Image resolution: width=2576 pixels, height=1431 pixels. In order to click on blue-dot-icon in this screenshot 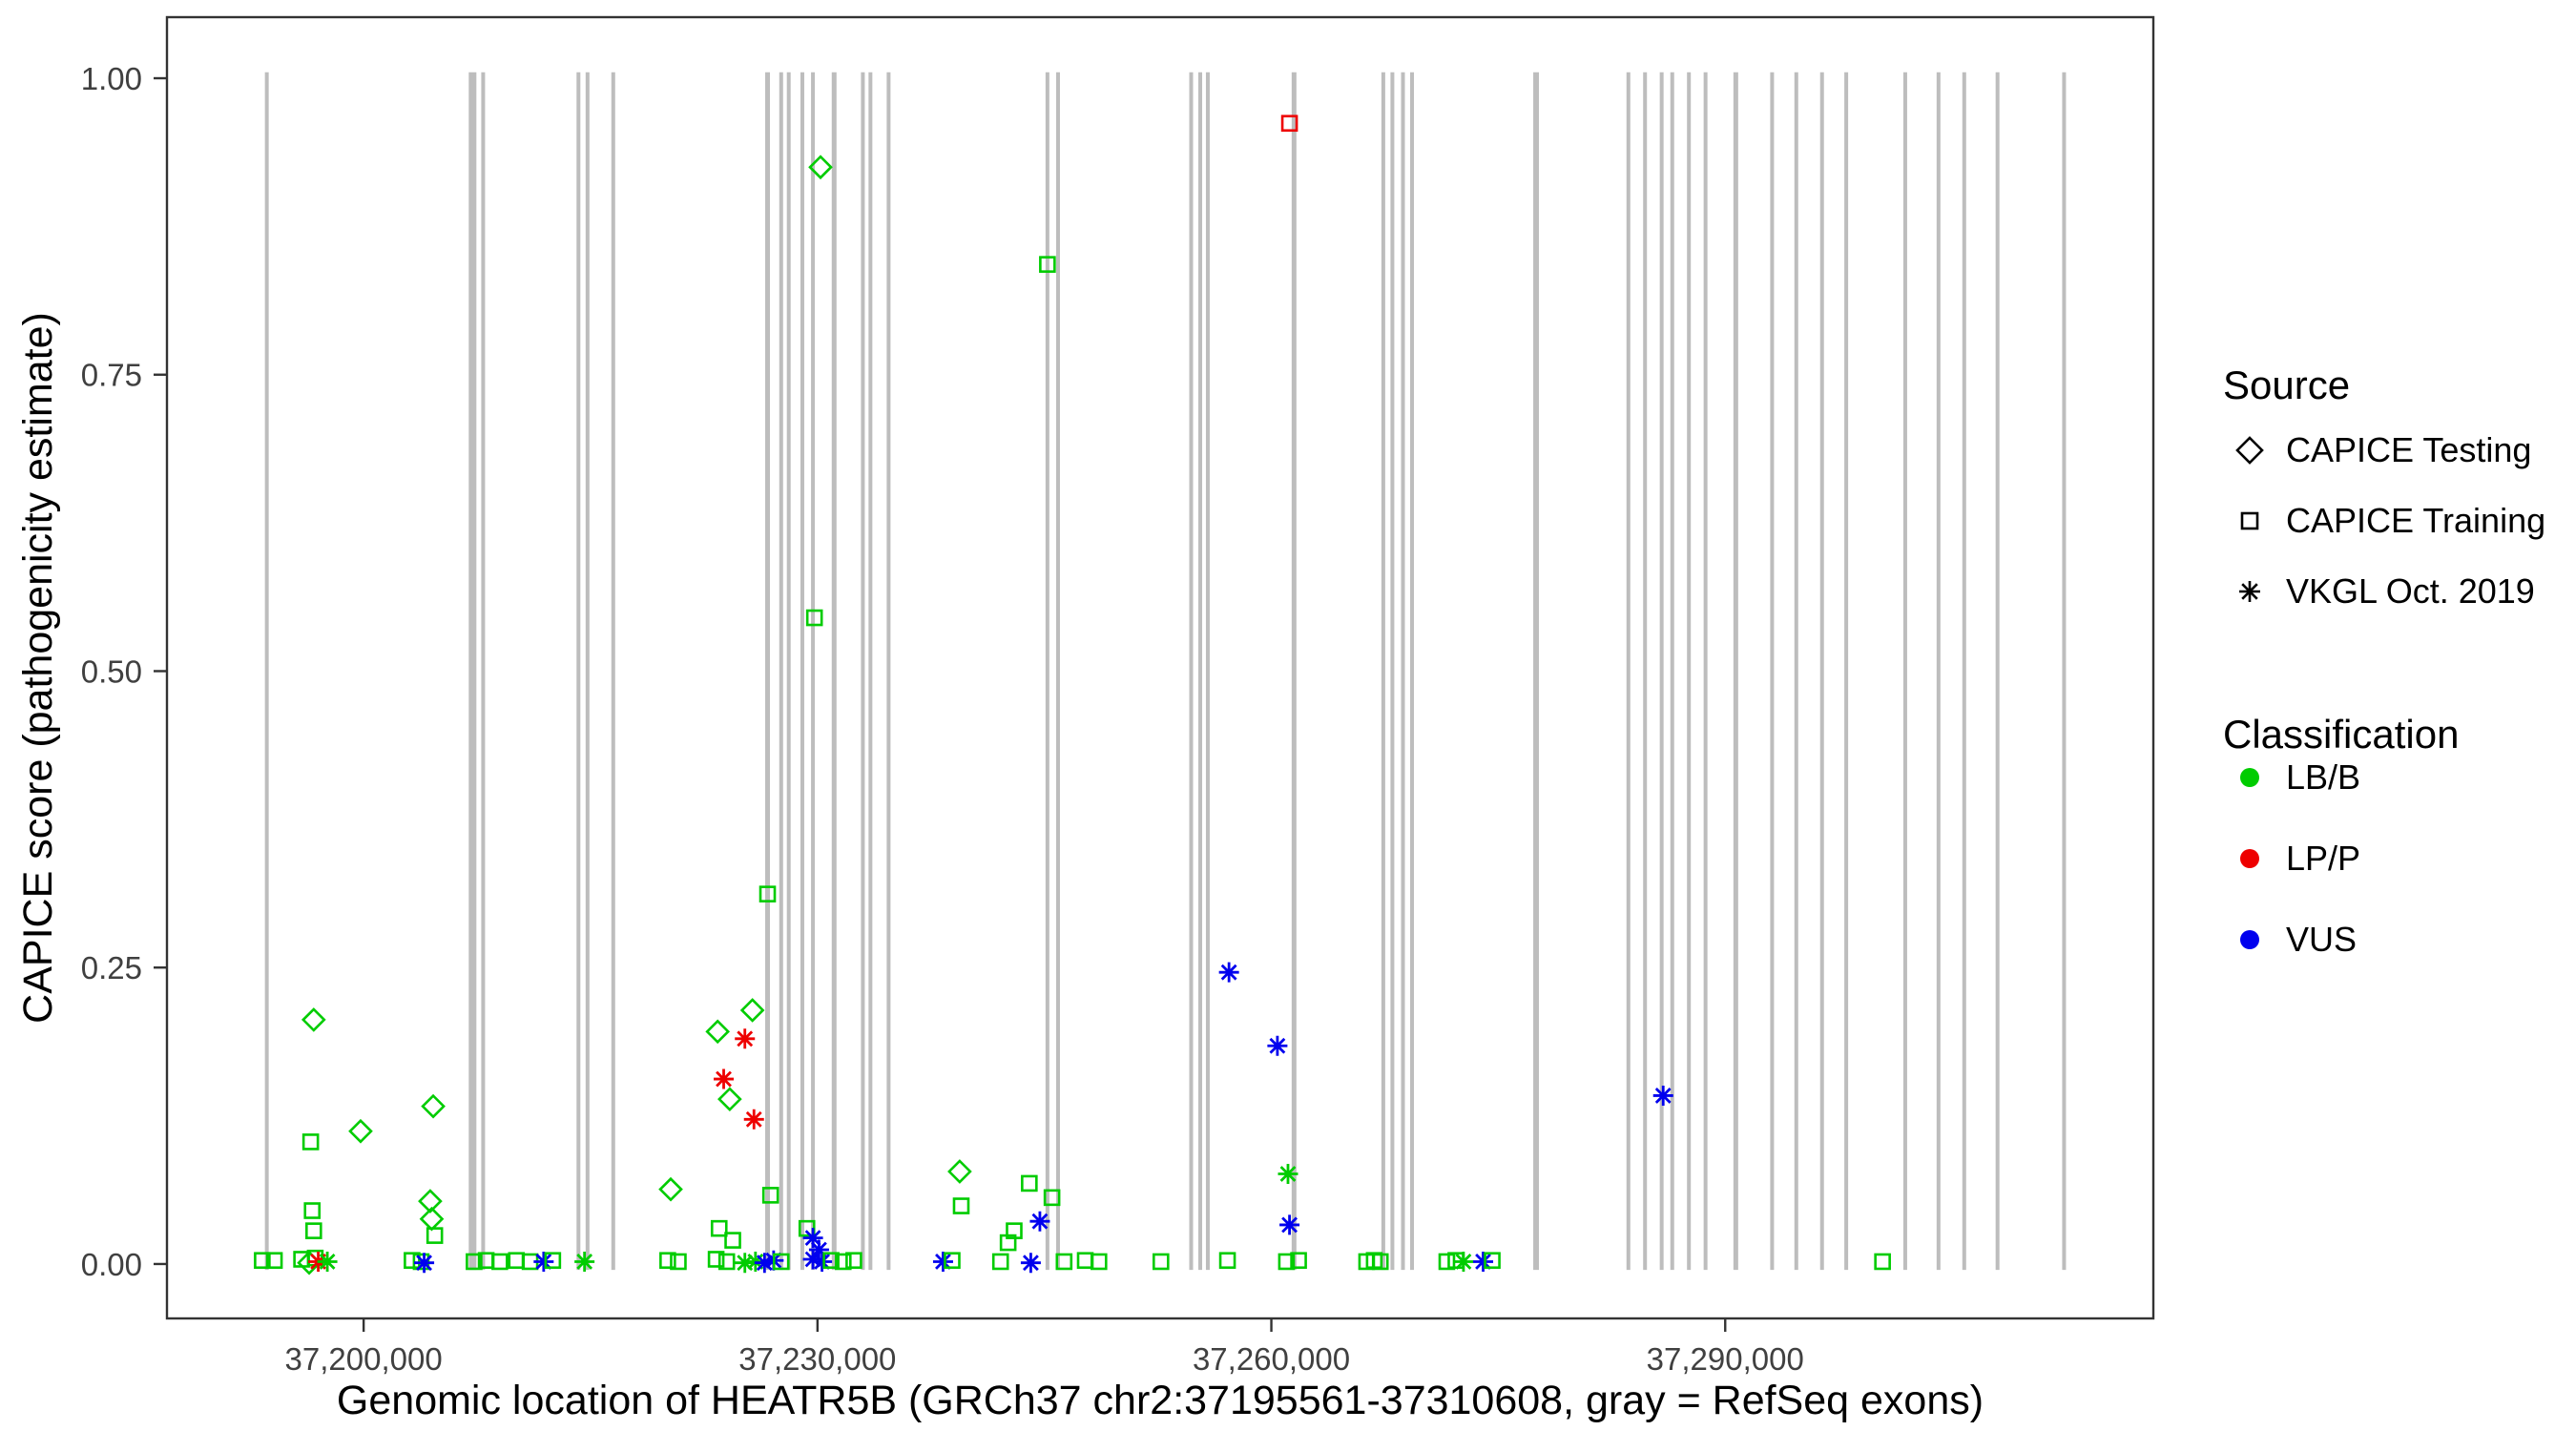, I will do `click(2249, 939)`.